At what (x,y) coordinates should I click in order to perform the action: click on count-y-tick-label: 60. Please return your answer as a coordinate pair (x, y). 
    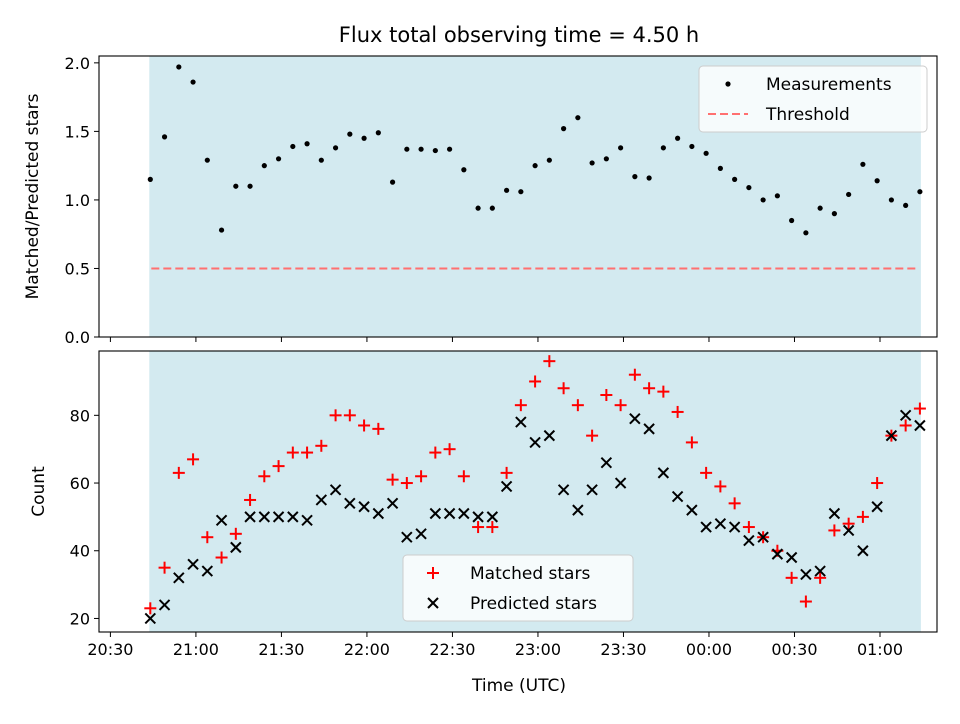
    Looking at the image, I should click on (80, 483).